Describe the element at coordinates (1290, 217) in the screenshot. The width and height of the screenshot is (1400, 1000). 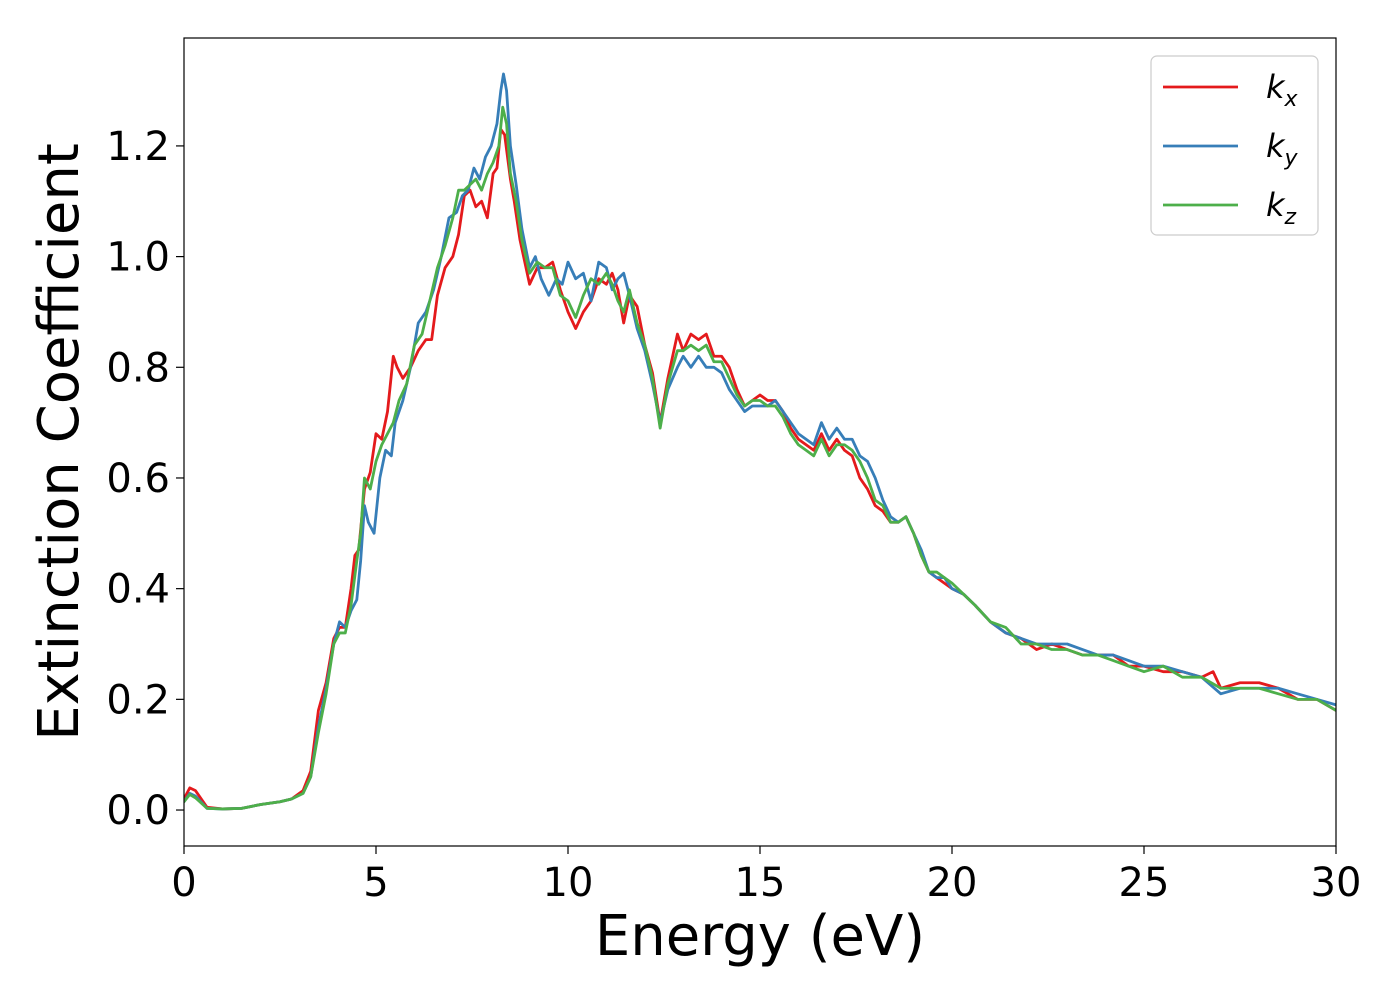
I see `legend-label-subscript: z` at that location.